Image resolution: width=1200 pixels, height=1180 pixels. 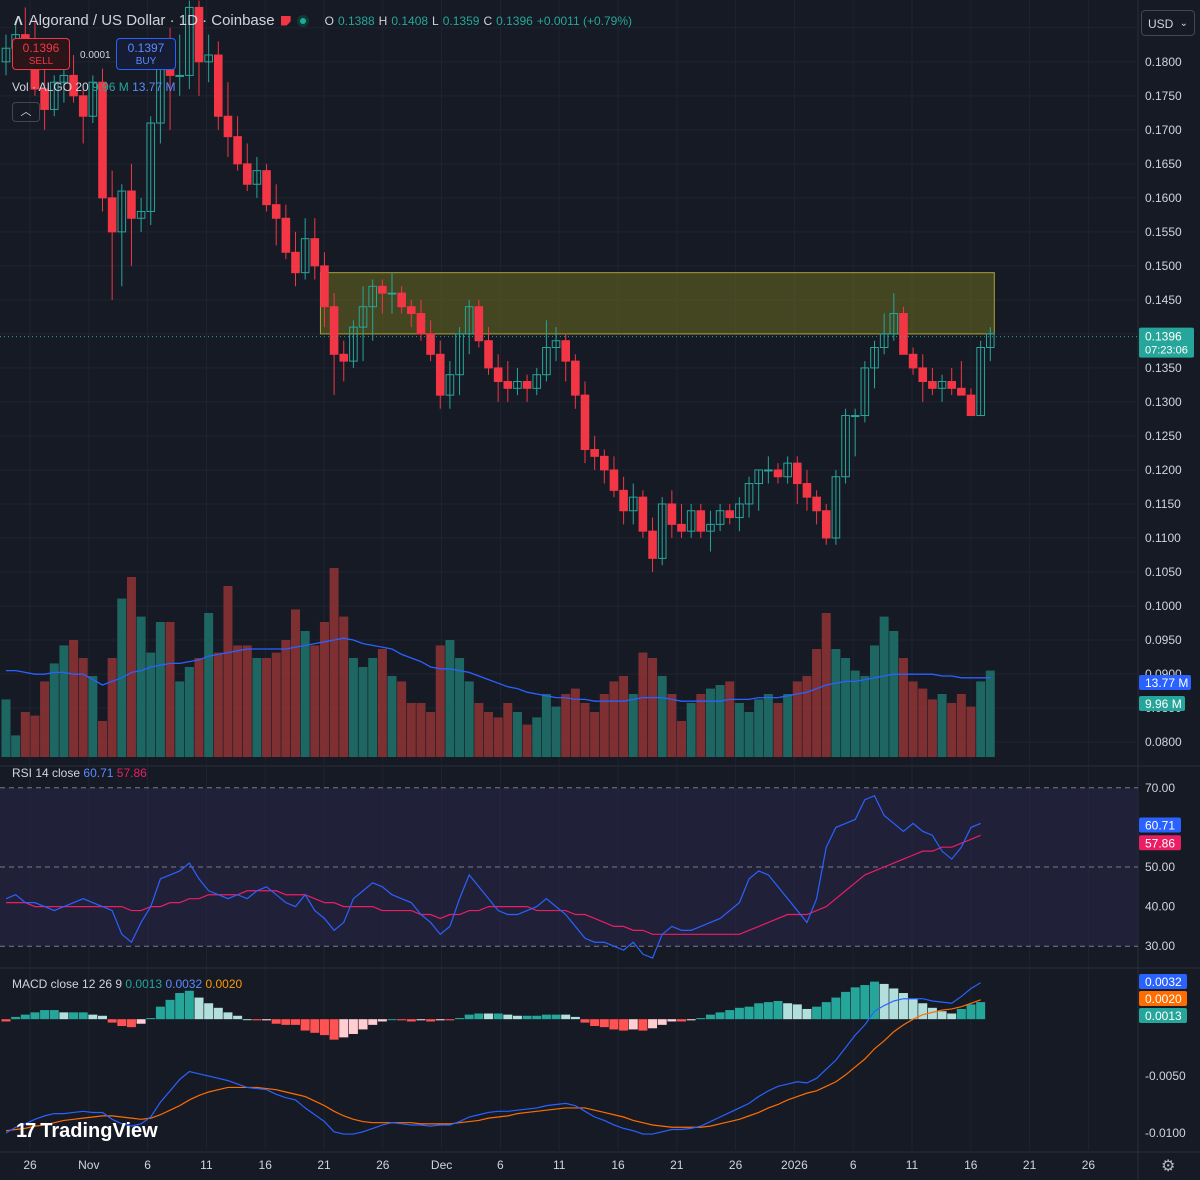 What do you see at coordinates (1163, 998) in the screenshot?
I see `macd-value-tag` at bounding box center [1163, 998].